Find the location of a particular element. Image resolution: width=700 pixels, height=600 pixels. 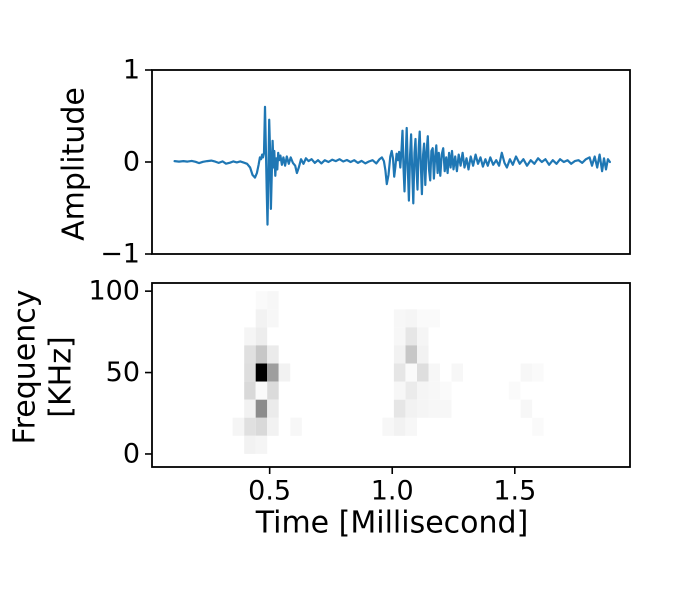

top-y-tick-label: −1 is located at coordinates (120, 254).